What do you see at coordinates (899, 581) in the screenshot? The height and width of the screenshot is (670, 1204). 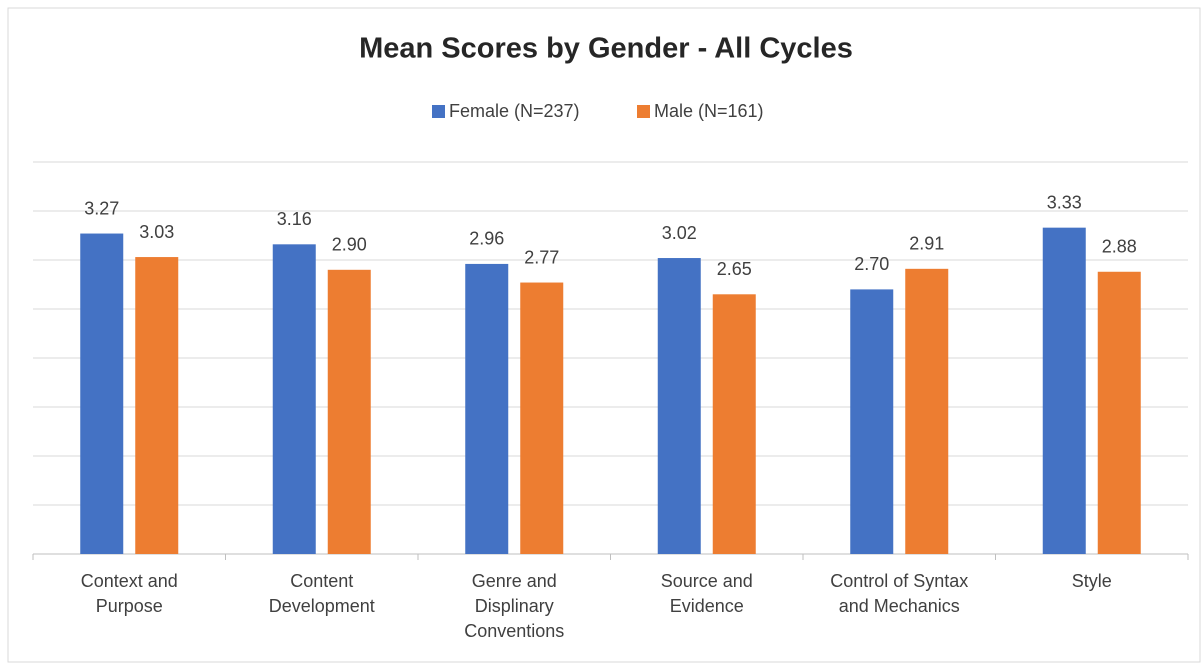 I see `x-tick-label: Control of Syntax` at bounding box center [899, 581].